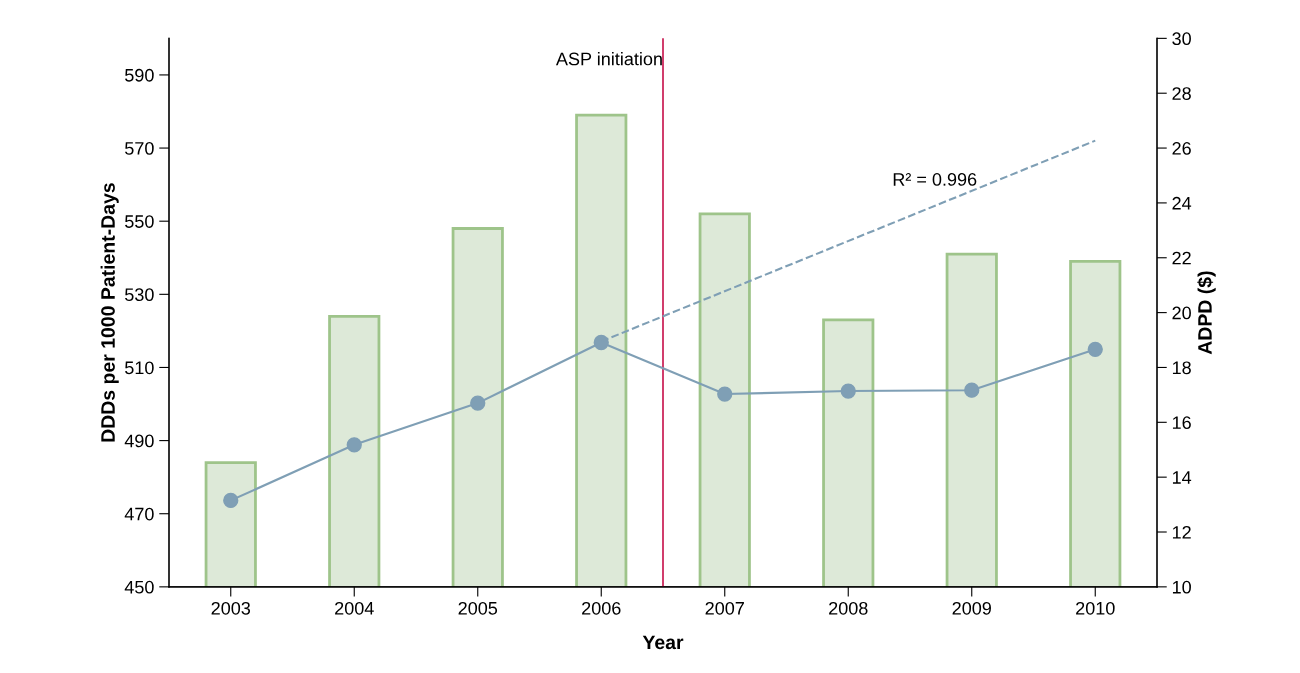  Describe the element at coordinates (1181, 313) in the screenshot. I see `y2-tick-label: 20` at that location.